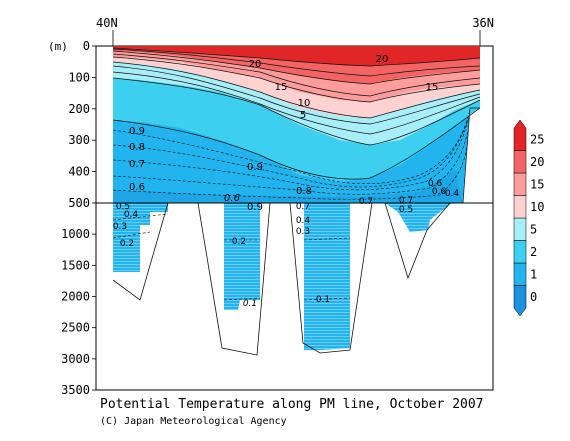 The image size is (570, 441). Describe the element at coordinates (303, 115) in the screenshot. I see `contour-label: 5` at that location.